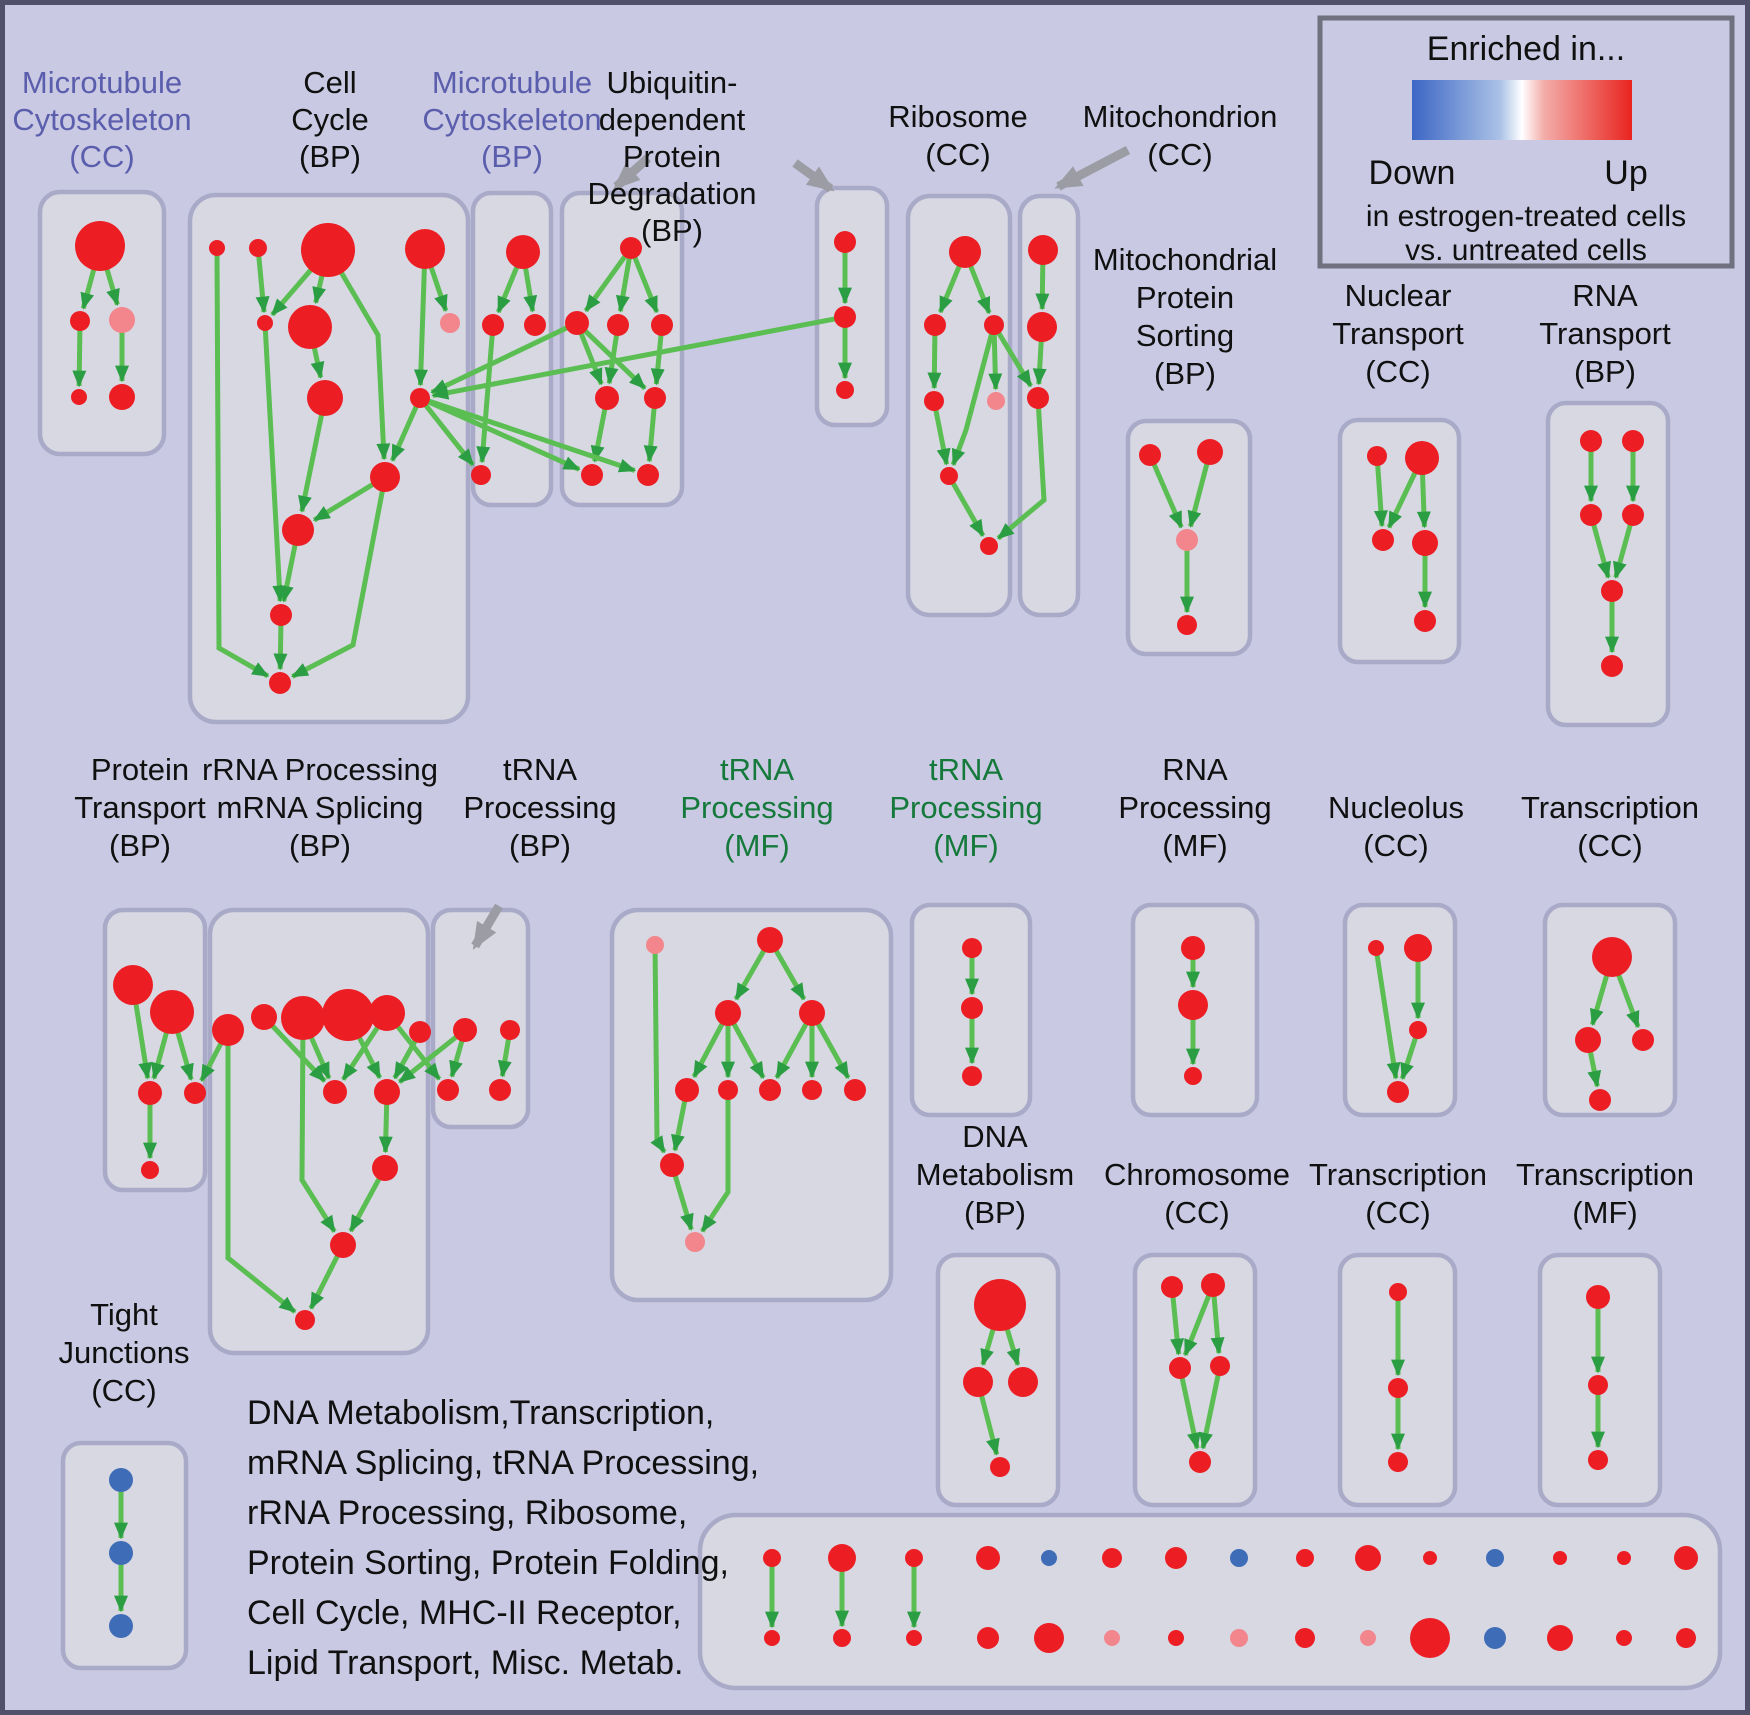  Describe the element at coordinates (503, 435) in the screenshot. I see `cross-cluster-edge` at that location.